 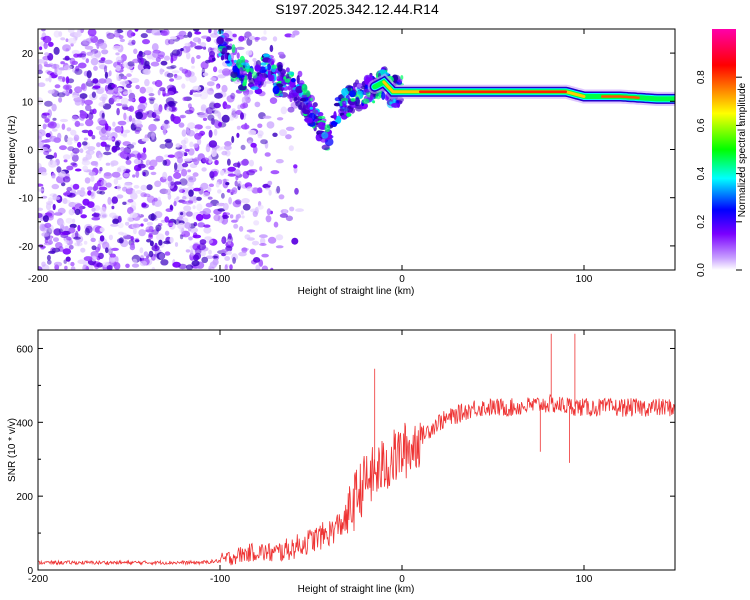 What do you see at coordinates (445, 90) in the screenshot?
I see `spectrogram-signal` at bounding box center [445, 90].